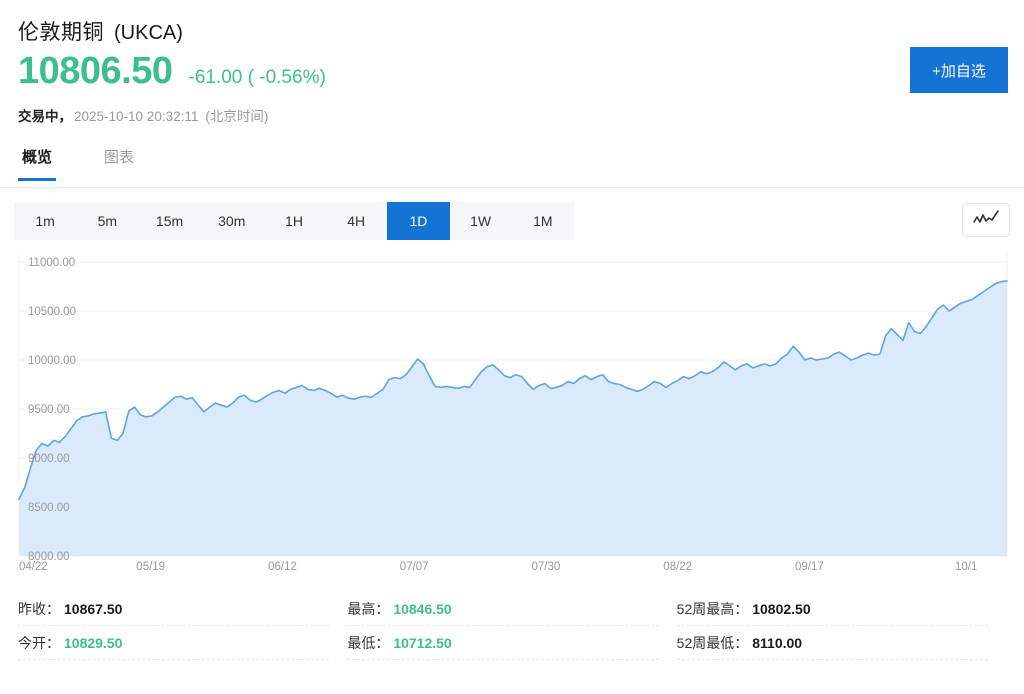 This screenshot has width=1024, height=694. I want to click on instrument-code: (UKCA), so click(148, 33).